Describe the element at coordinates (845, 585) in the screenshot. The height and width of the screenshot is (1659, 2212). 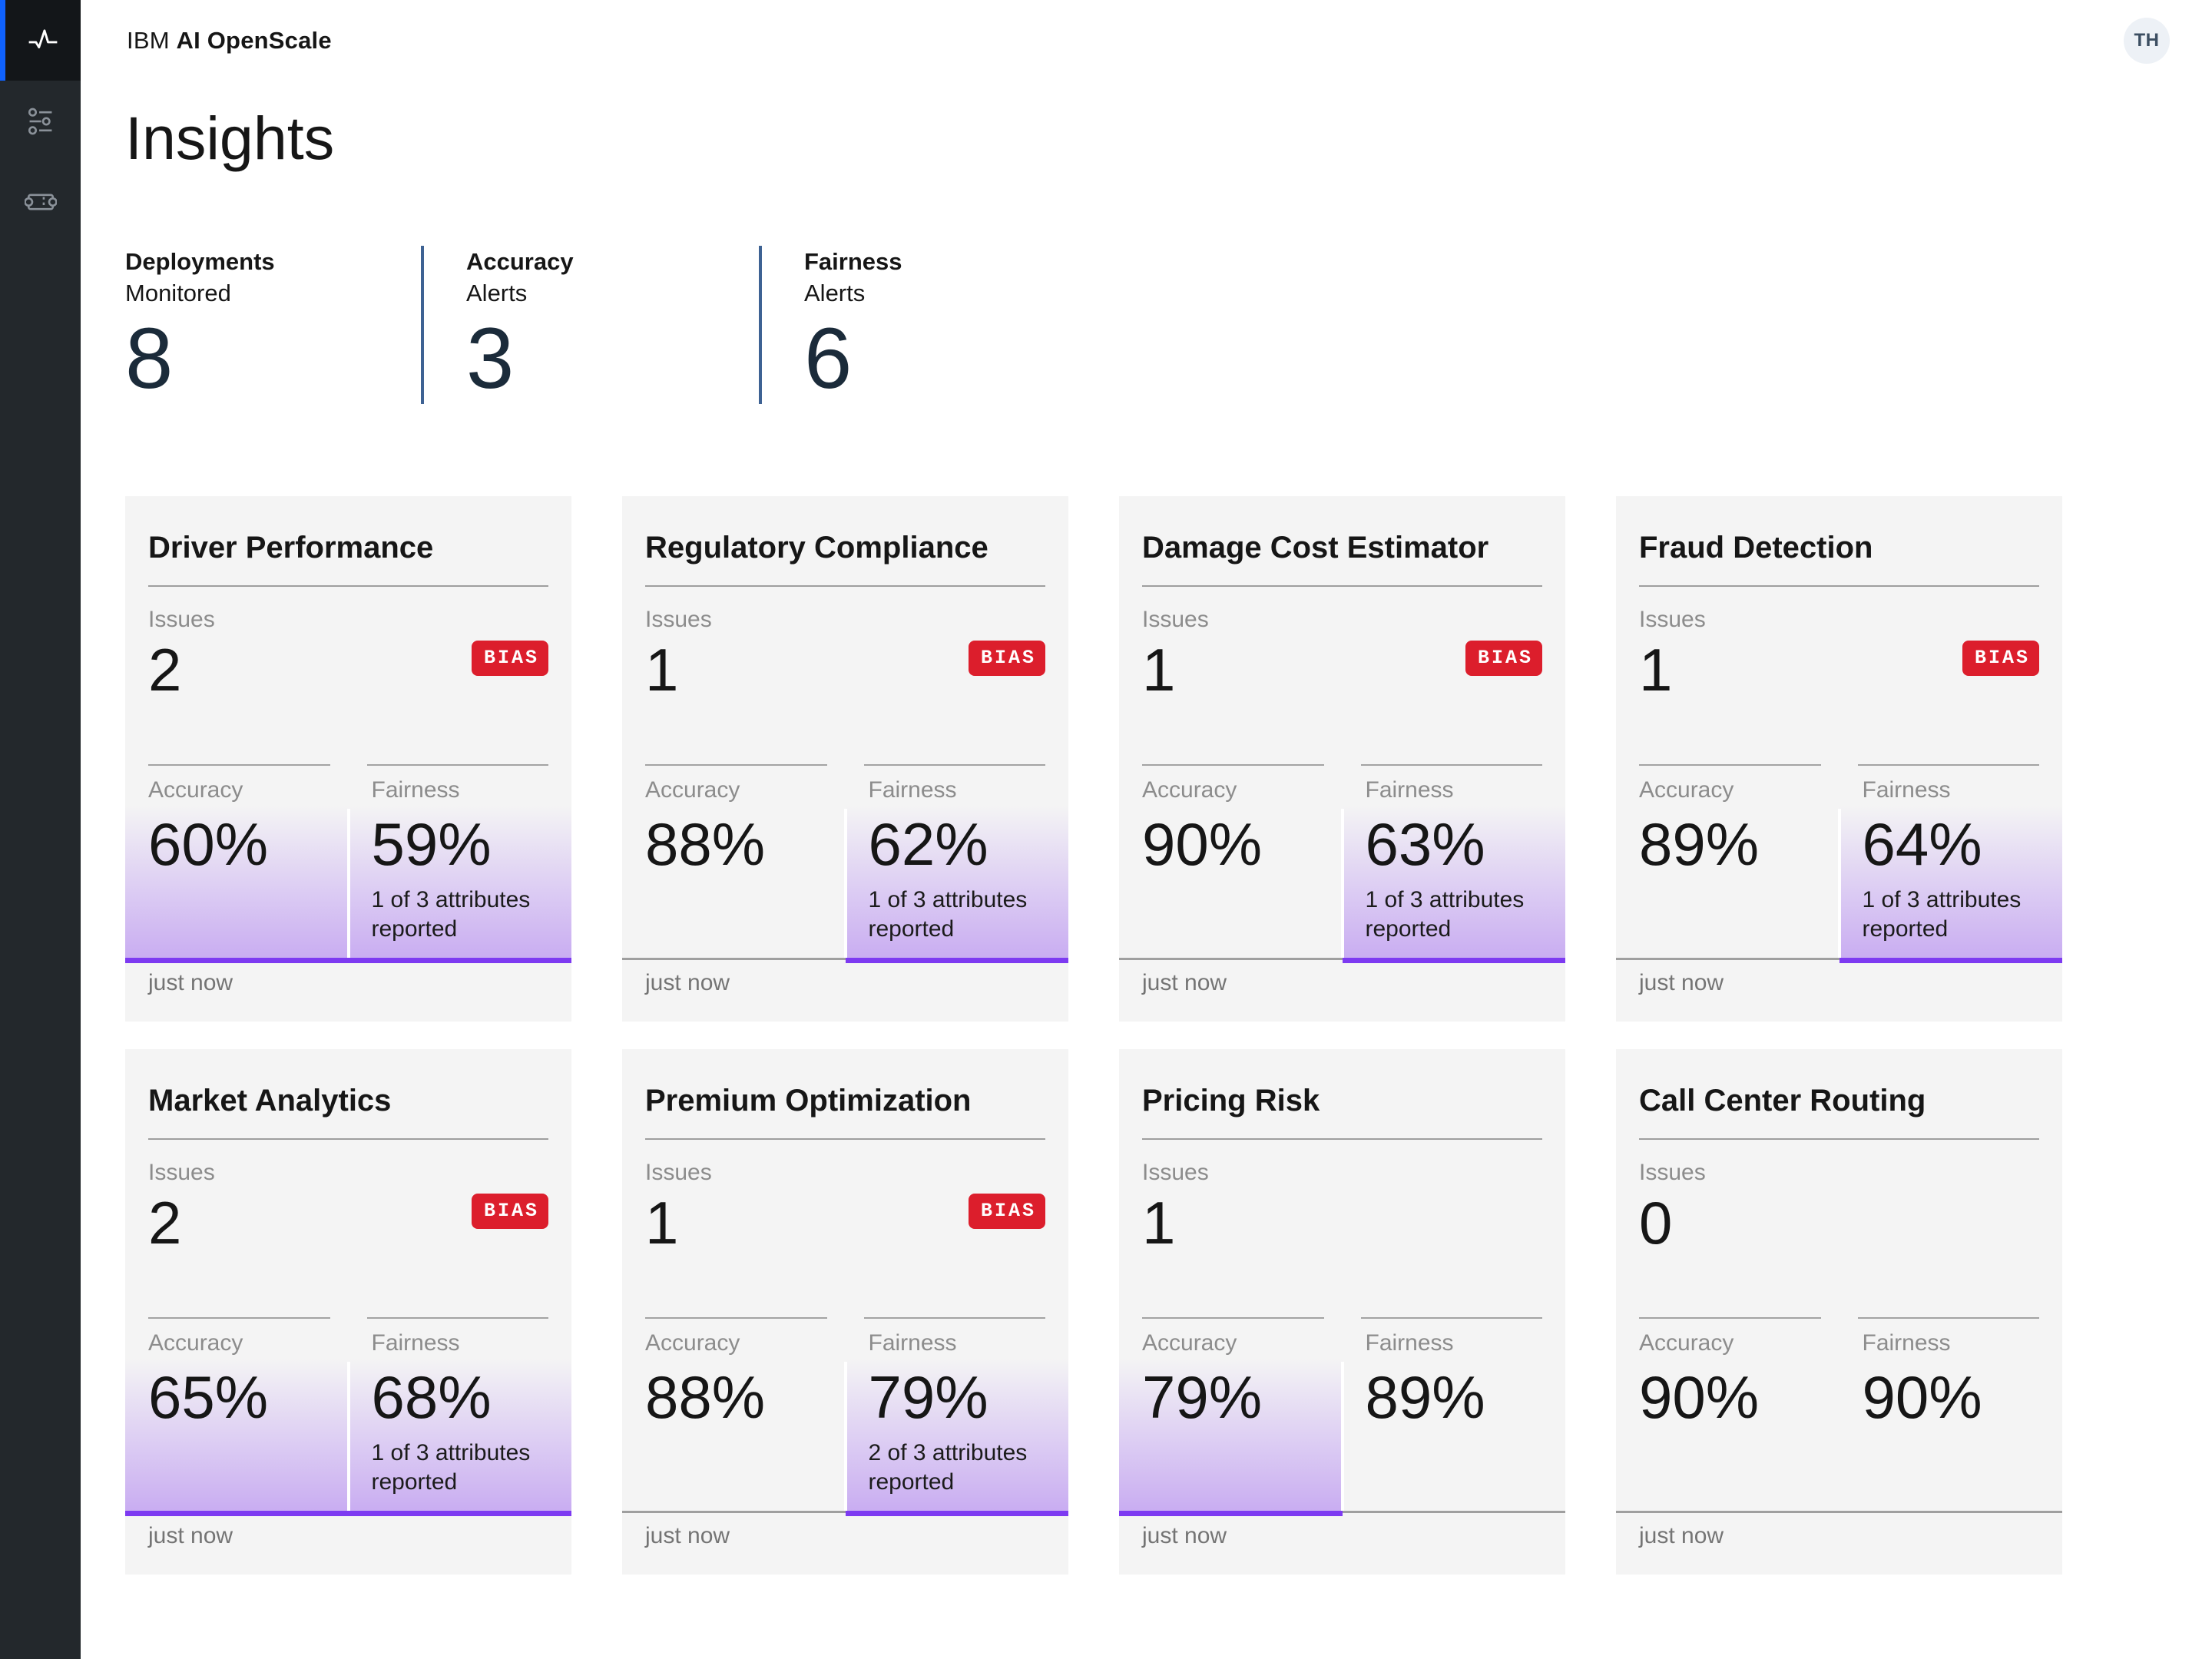
I see `card-title-divider` at that location.